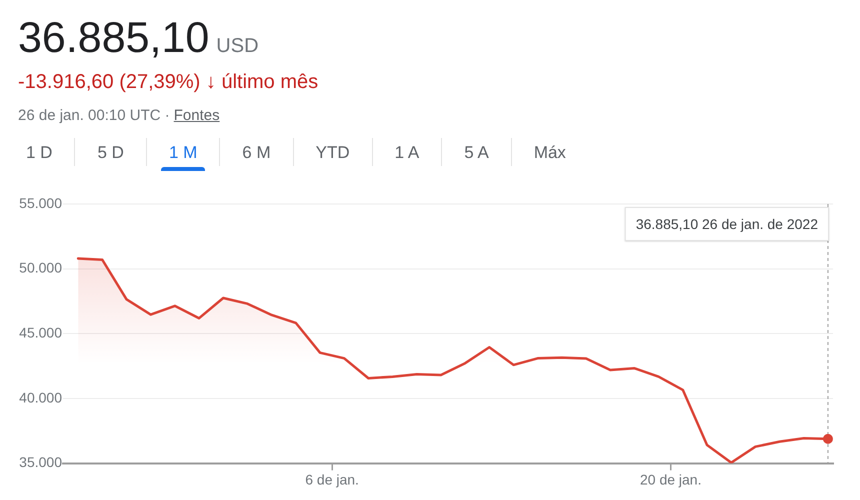  I want to click on y-tick-label: 35.000, so click(40, 462).